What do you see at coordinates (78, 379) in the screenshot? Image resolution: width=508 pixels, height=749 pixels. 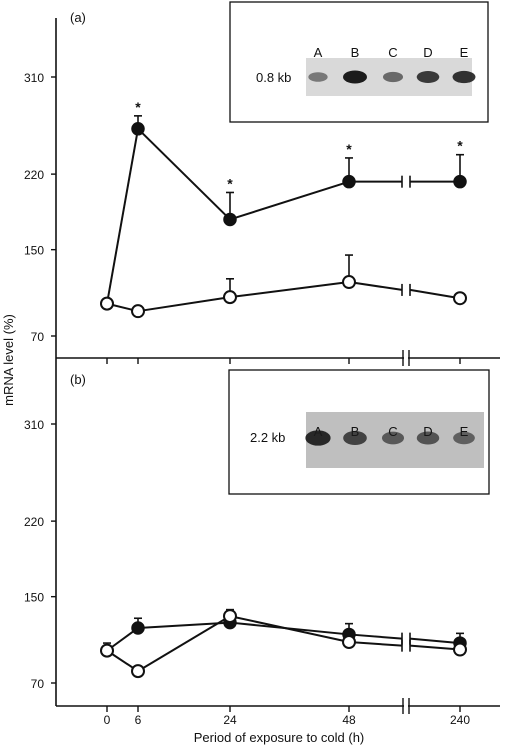 I see `panel-label-b: (b)` at bounding box center [78, 379].